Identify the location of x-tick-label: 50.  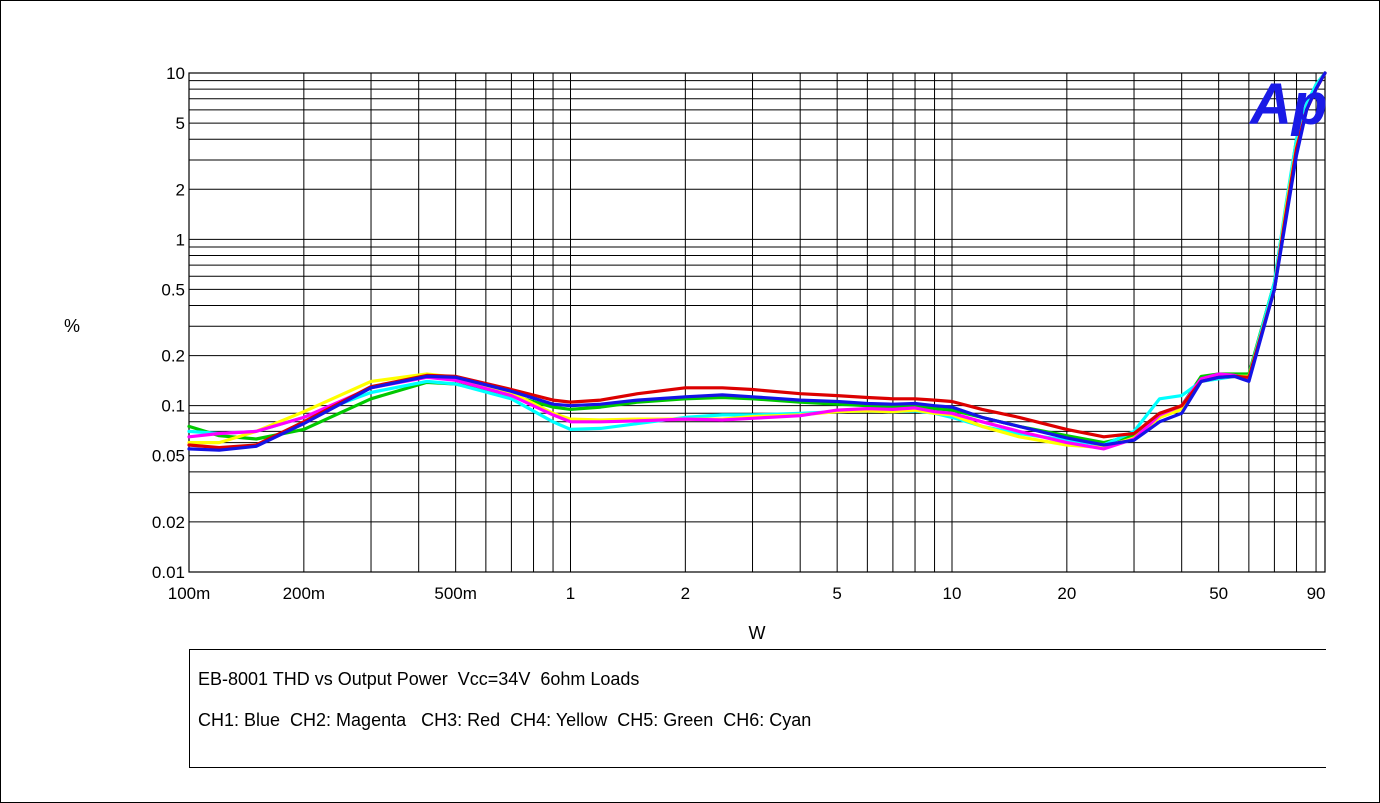
(1218, 593).